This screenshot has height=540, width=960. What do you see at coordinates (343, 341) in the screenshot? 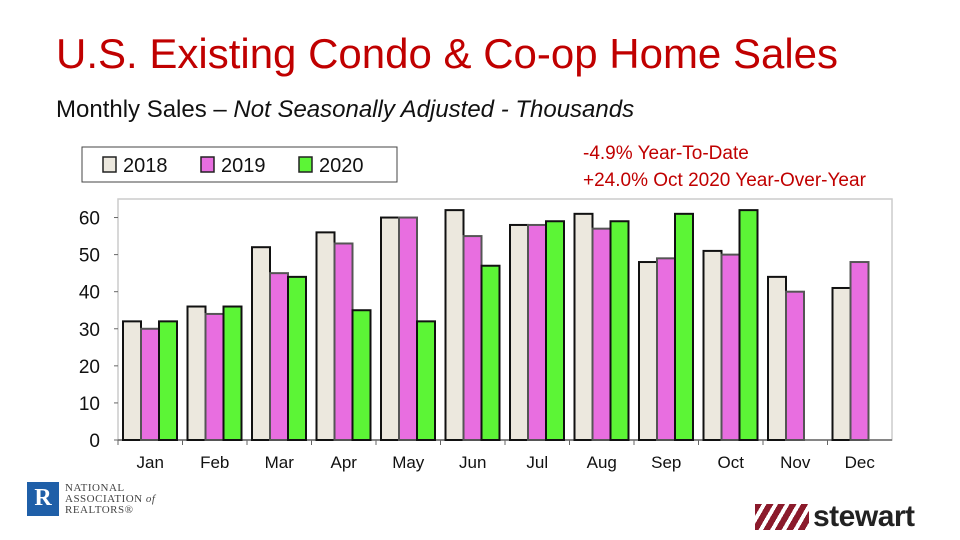
I see `bar-2019-Apr` at bounding box center [343, 341].